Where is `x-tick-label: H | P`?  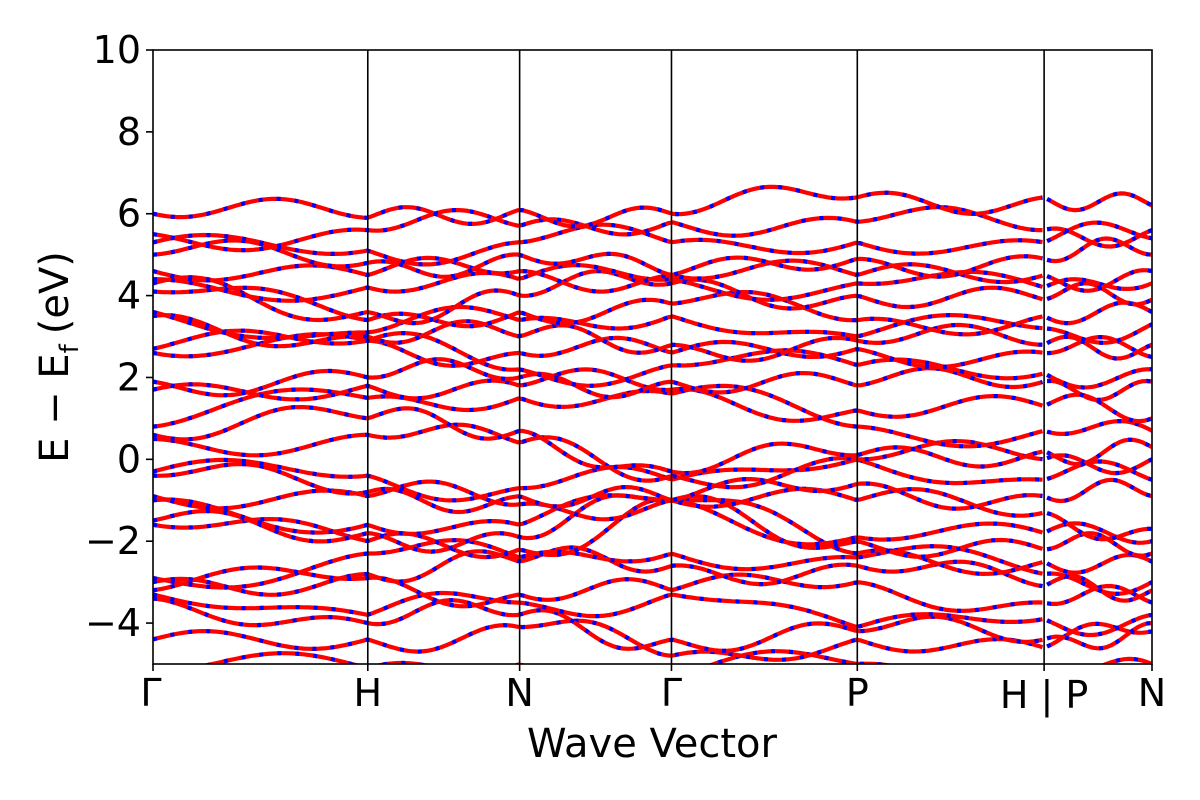 x-tick-label: H | P is located at coordinates (1044, 695).